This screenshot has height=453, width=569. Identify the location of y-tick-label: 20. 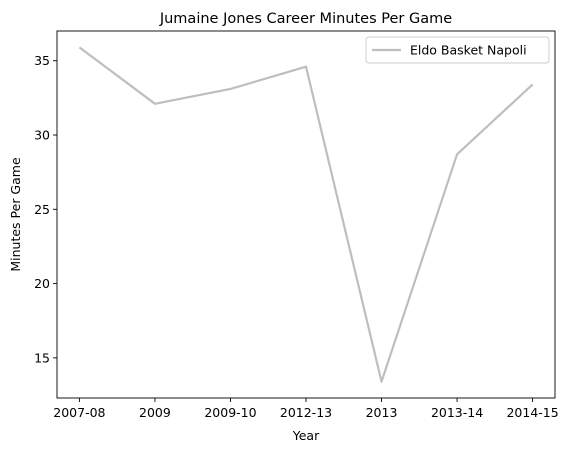
(42, 283).